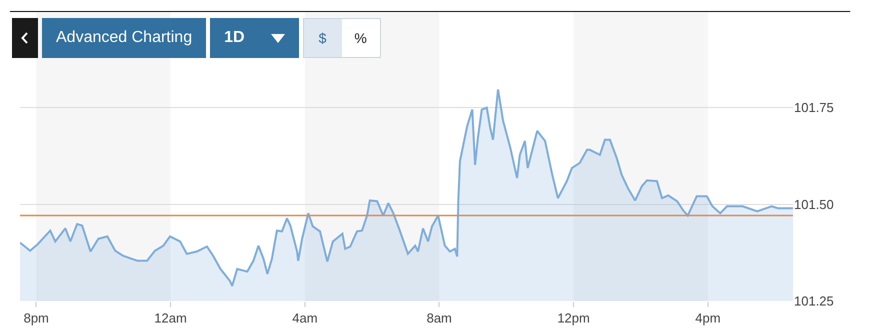 This screenshot has width=870, height=333. What do you see at coordinates (439, 318) in the screenshot?
I see `x-tick-label: 8am` at bounding box center [439, 318].